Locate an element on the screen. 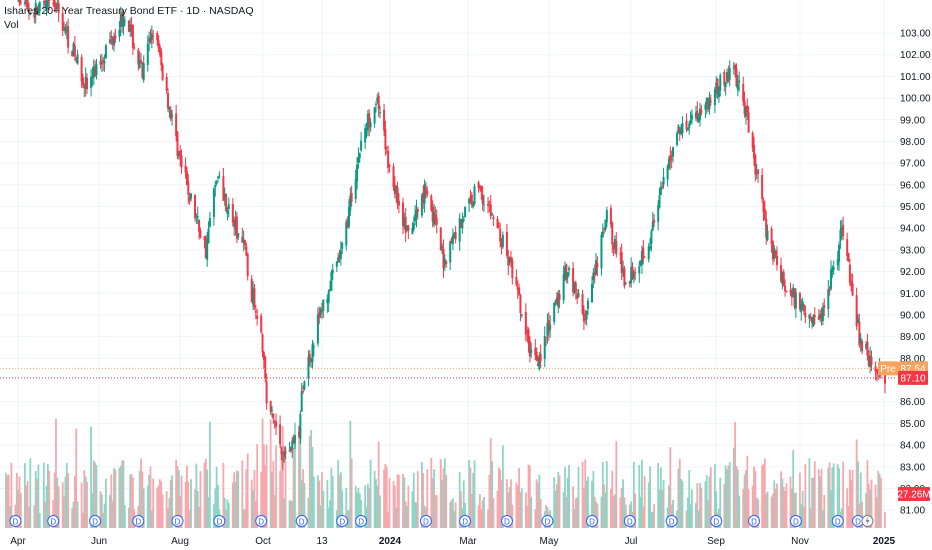 Image resolution: width=932 pixels, height=550 pixels. x-tick-label: 13 is located at coordinates (322, 541).